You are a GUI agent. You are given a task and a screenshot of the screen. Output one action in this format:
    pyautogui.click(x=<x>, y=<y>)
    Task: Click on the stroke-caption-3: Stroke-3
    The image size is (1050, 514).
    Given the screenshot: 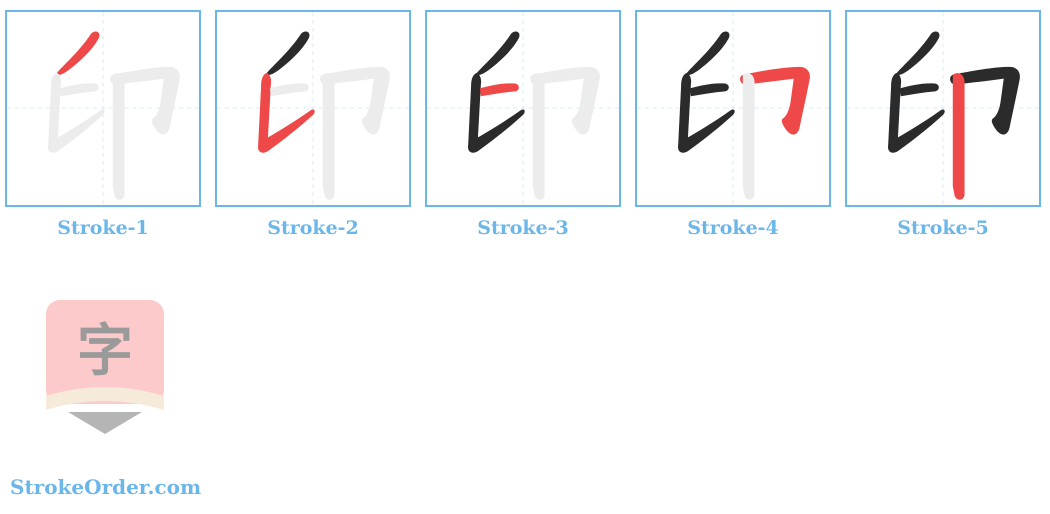 What is the action you would take?
    pyautogui.click(x=523, y=228)
    